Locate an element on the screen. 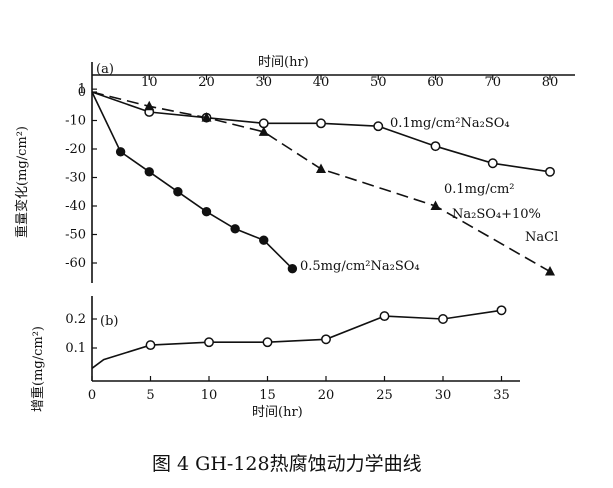  series-a3-label: 0.5mg/cm²Na₂SO₄ is located at coordinates (360, 266).